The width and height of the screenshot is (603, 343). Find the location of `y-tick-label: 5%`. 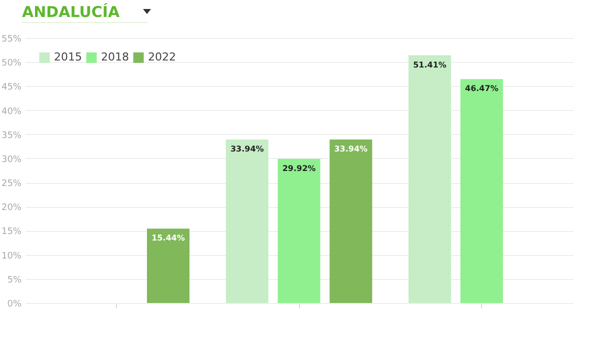

y-tick-label: 5% is located at coordinates (14, 280).